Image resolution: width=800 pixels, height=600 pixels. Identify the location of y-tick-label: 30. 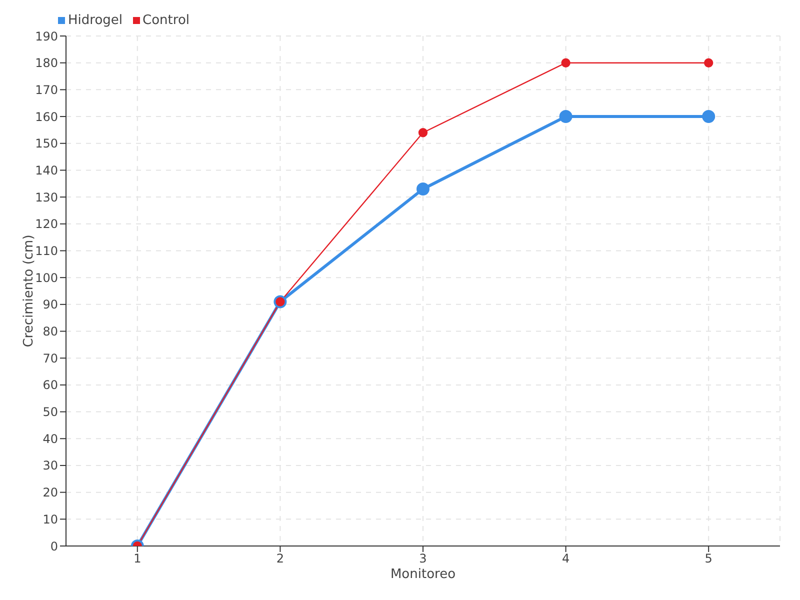
(50, 465).